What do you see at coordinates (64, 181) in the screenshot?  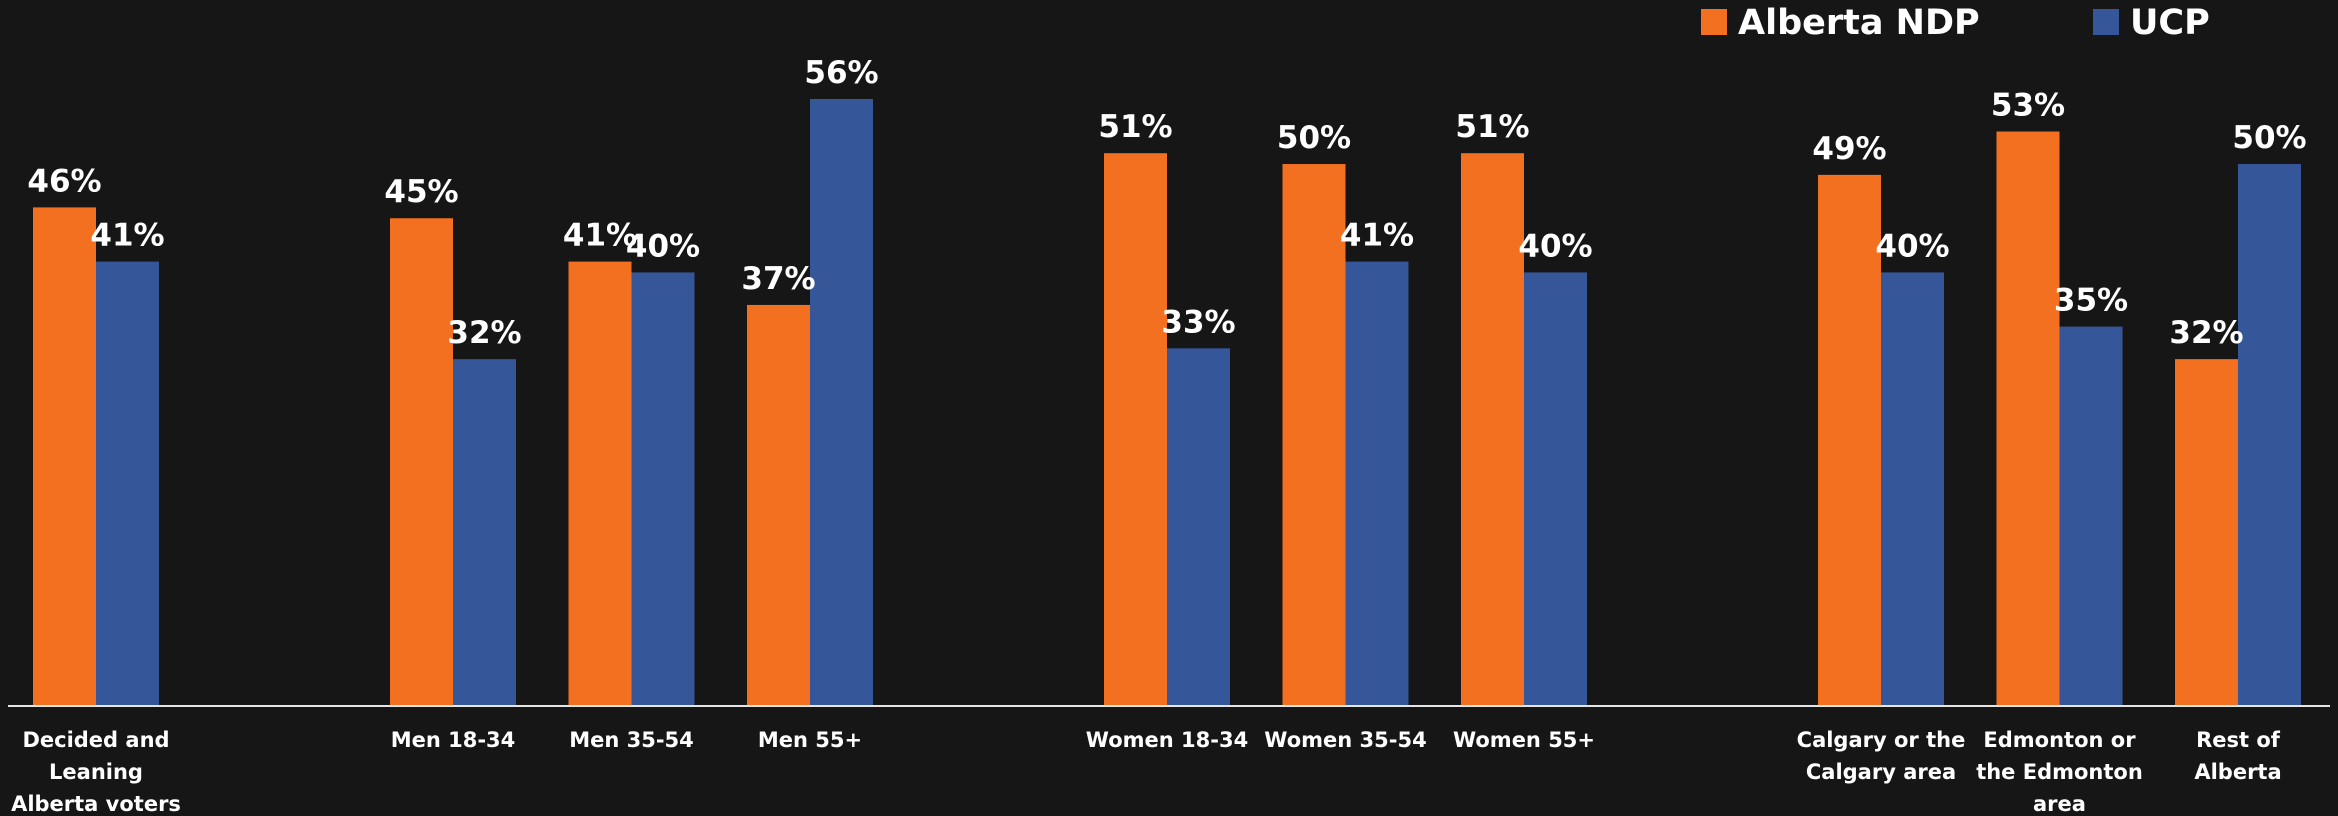 I see `value-label-alberta-ndp: 46%` at bounding box center [64, 181].